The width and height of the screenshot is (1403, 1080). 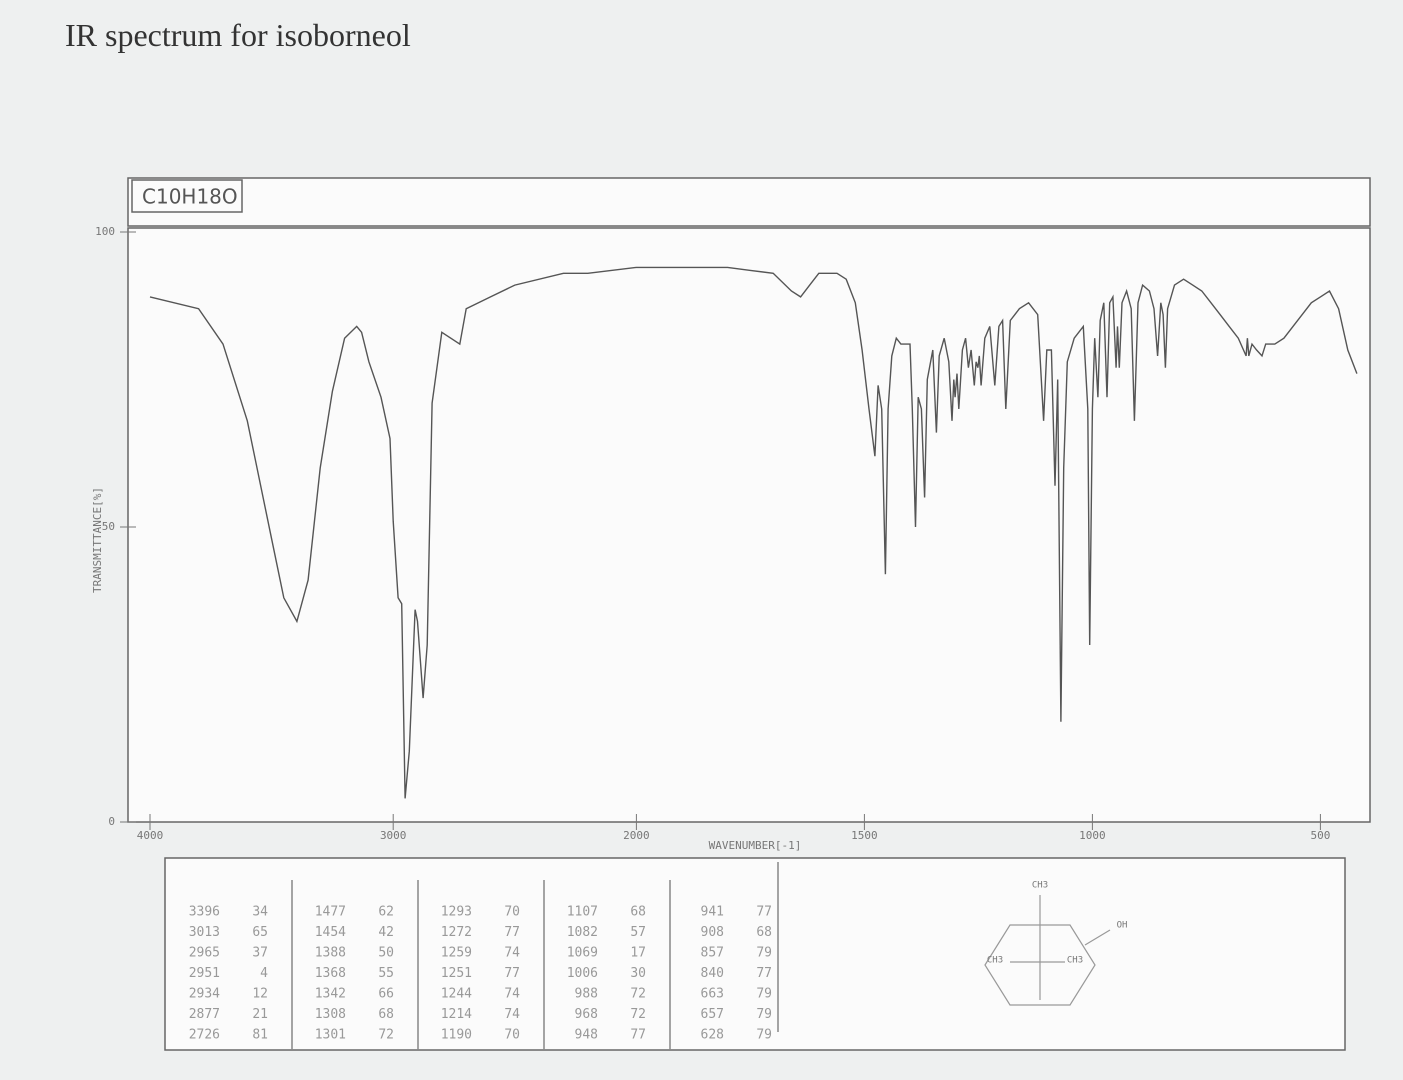 What do you see at coordinates (204, 953) in the screenshot?
I see `peak-wavenumber: 2965` at bounding box center [204, 953].